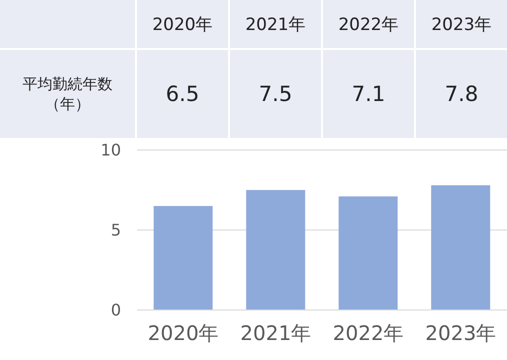 Image resolution: width=507 pixels, height=360 pixels. What do you see at coordinates (115, 310) in the screenshot?
I see `y-tick-label: 0` at bounding box center [115, 310].